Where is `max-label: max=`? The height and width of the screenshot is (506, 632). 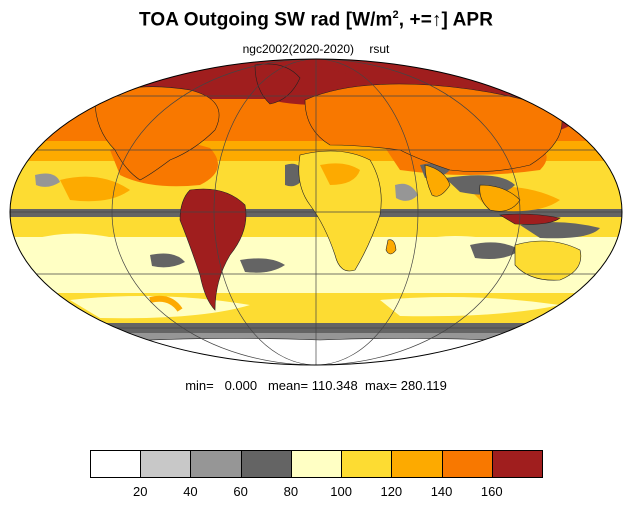 max-label: max= is located at coordinates (381, 385).